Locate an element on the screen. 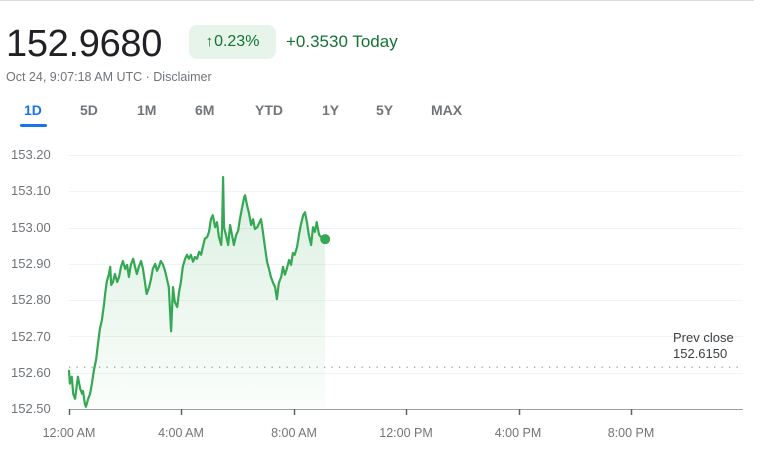  y-tick-label: 153.00 is located at coordinates (31, 227).